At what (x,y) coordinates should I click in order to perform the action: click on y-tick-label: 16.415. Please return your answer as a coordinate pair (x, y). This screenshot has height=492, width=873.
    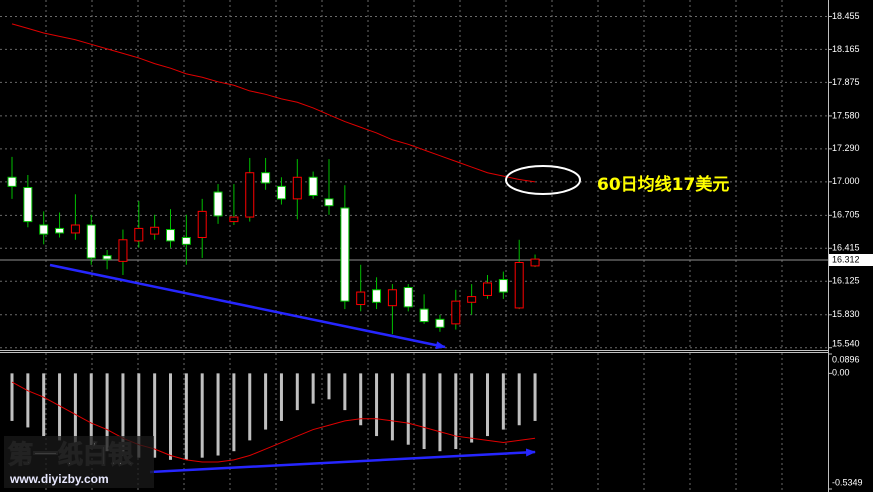
    Looking at the image, I should click on (846, 248).